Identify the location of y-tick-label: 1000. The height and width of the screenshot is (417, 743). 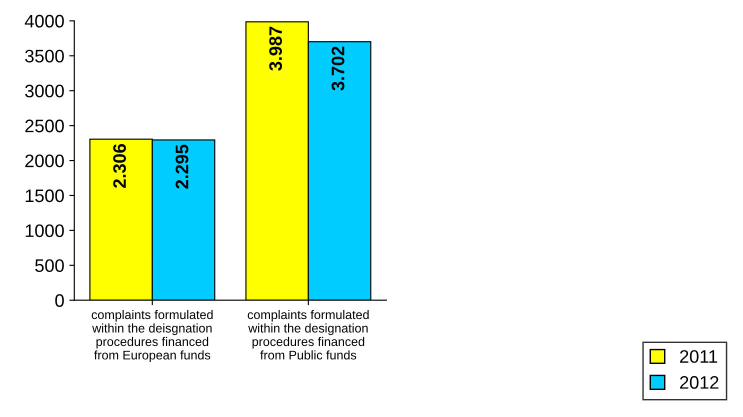
(45, 231).